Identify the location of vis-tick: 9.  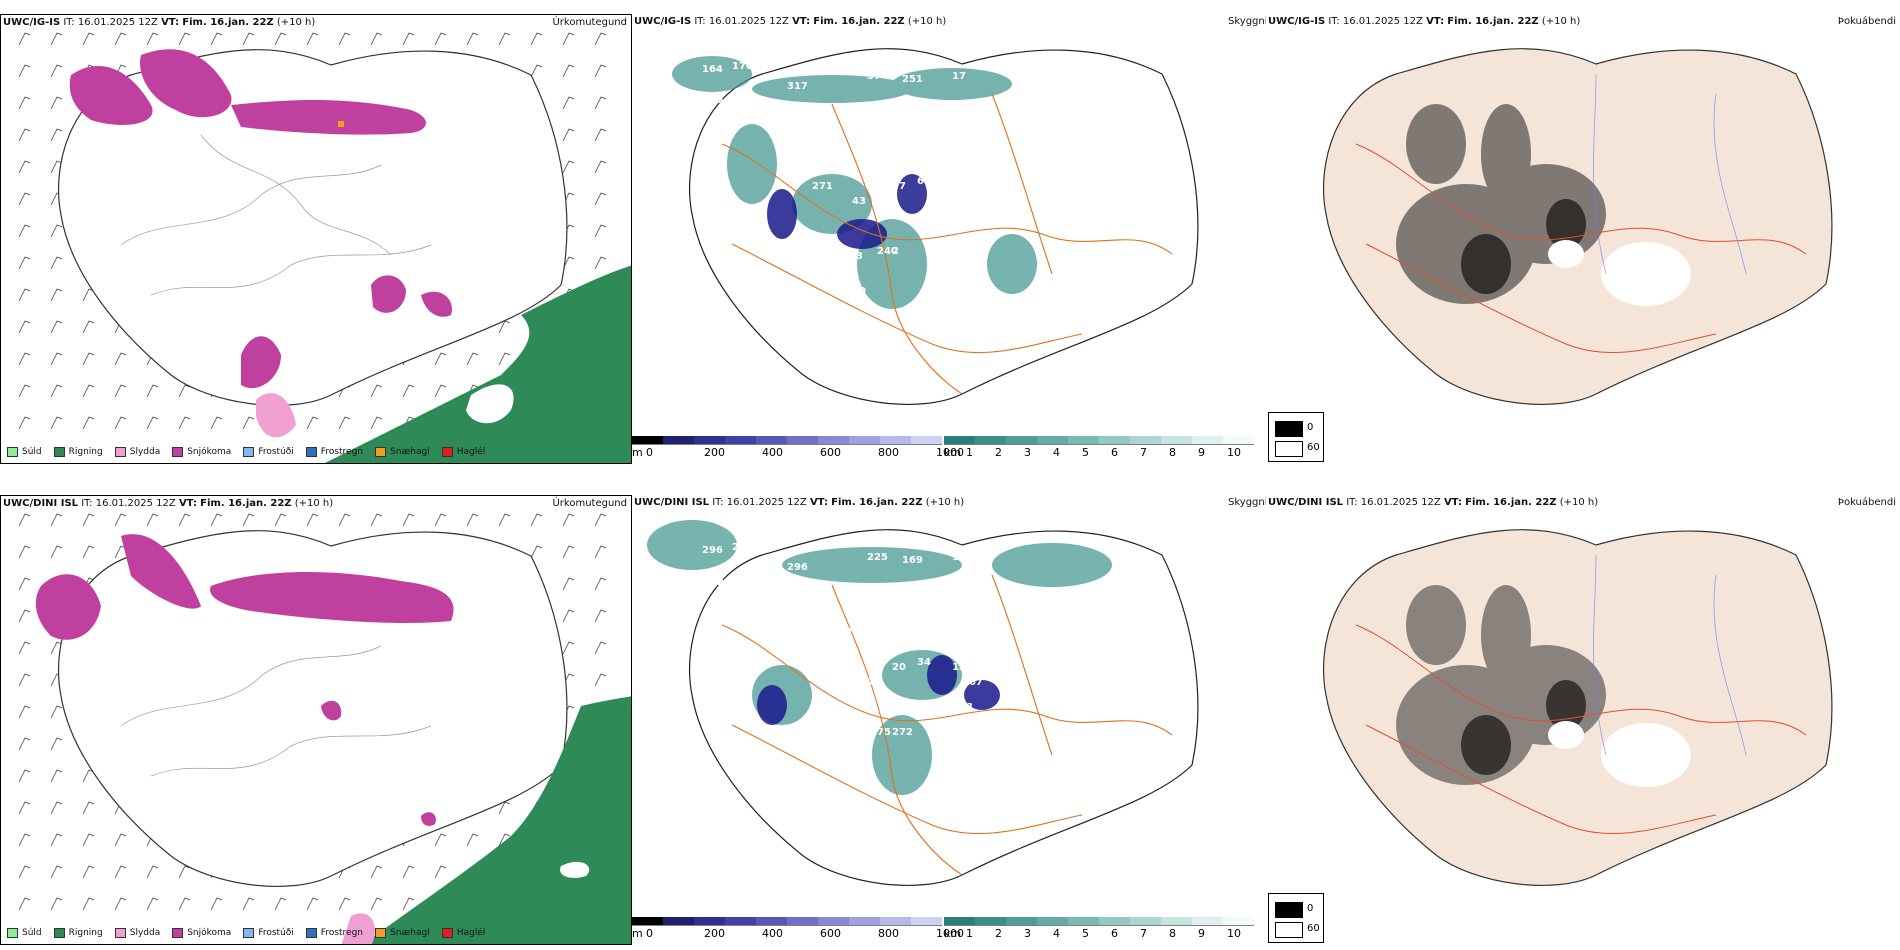
(1201, 452).